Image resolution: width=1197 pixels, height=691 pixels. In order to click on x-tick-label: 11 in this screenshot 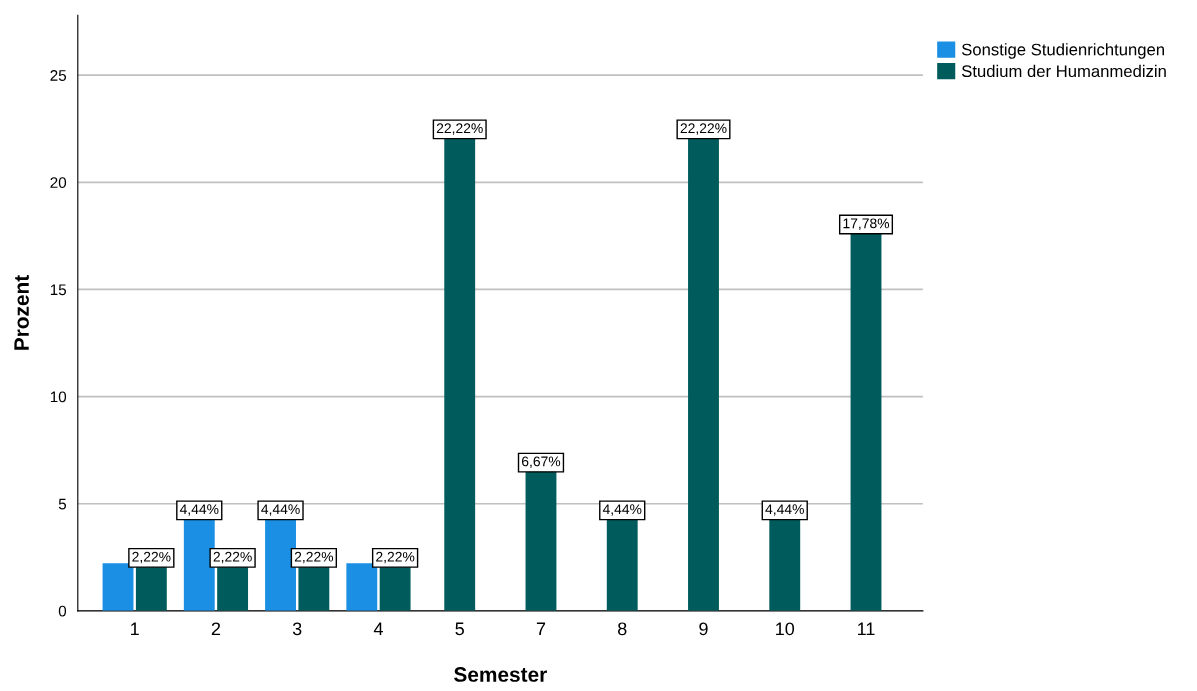, I will do `click(866, 629)`.